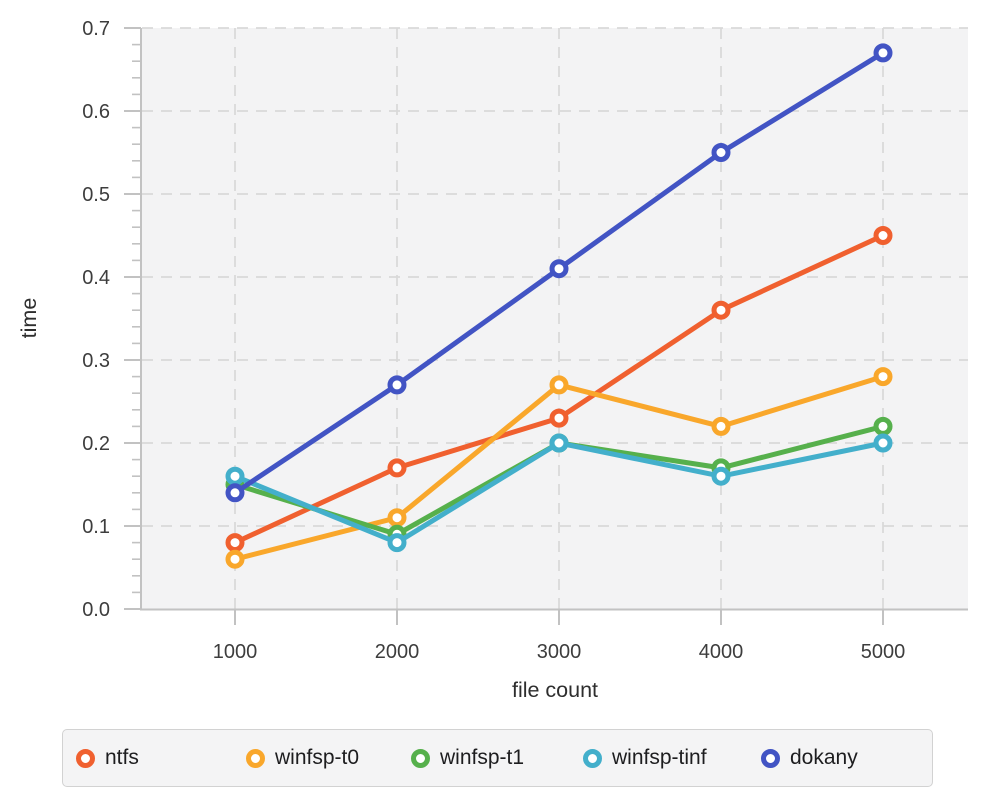 The height and width of the screenshot is (800, 1000). What do you see at coordinates (397, 652) in the screenshot?
I see `x-tick-label: 2000` at bounding box center [397, 652].